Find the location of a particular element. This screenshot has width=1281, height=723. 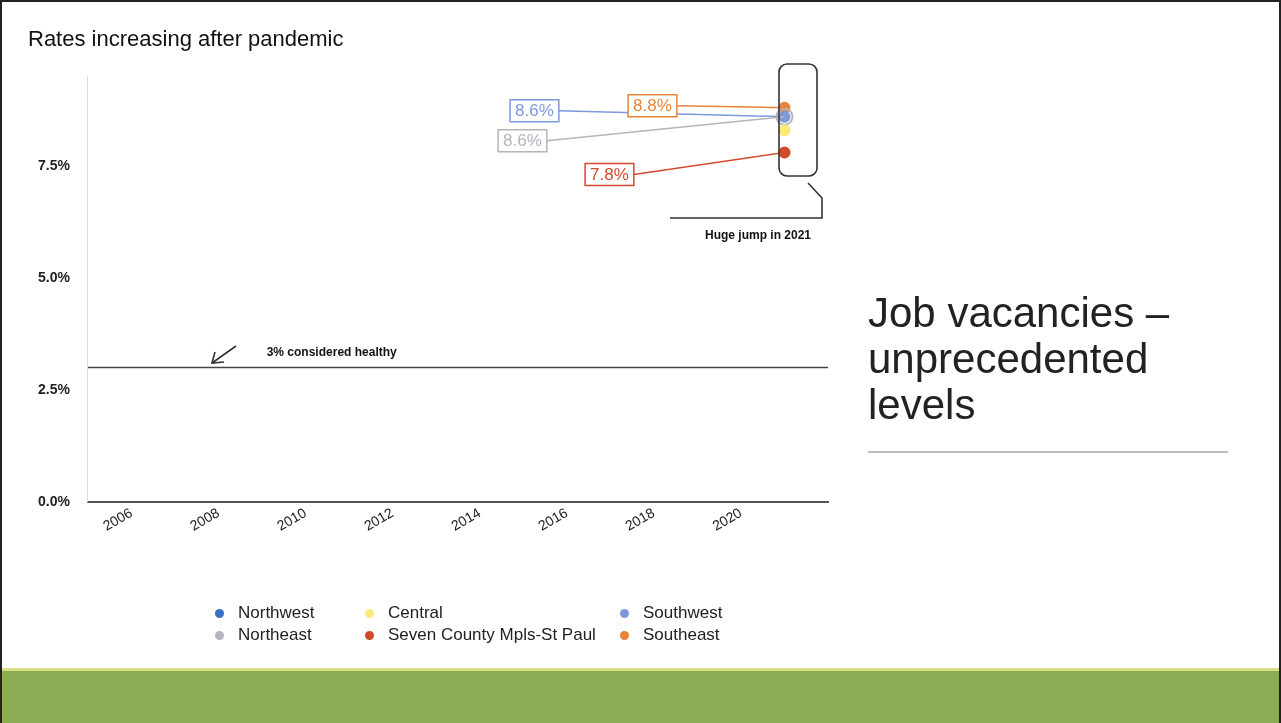

data-label: 7.8% is located at coordinates (609, 175).